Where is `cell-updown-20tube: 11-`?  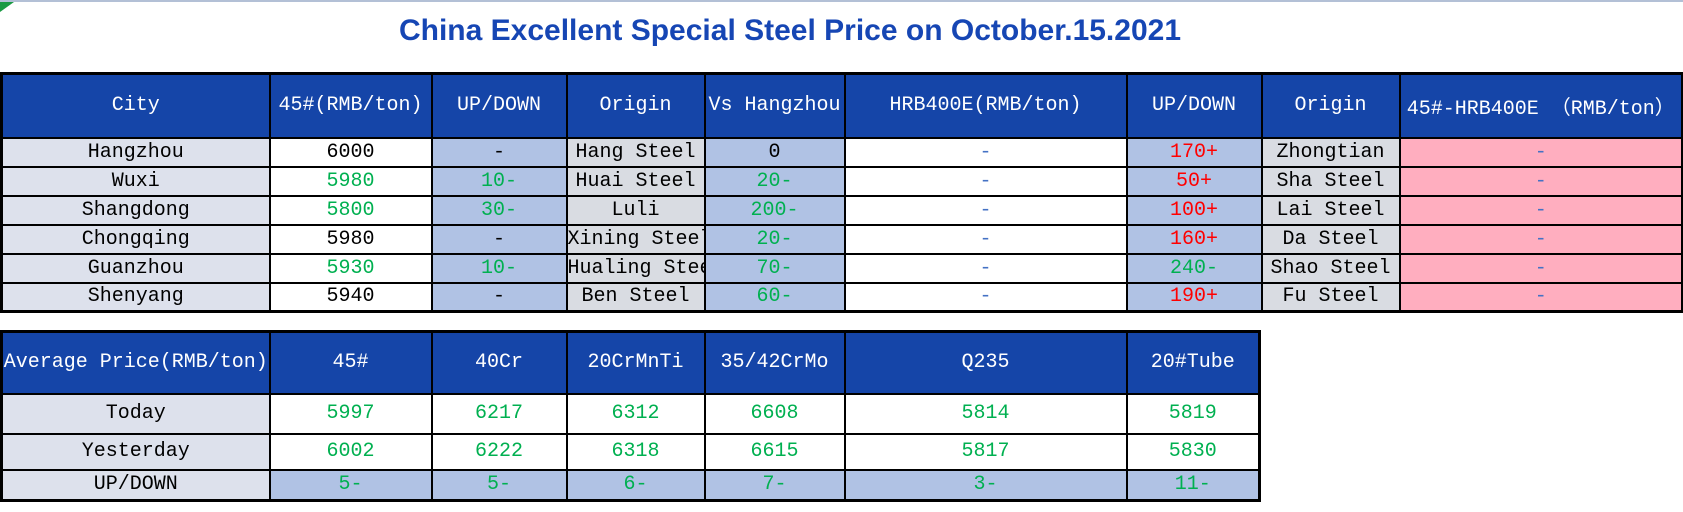
cell-updown-20tube: 11- is located at coordinates (1193, 485).